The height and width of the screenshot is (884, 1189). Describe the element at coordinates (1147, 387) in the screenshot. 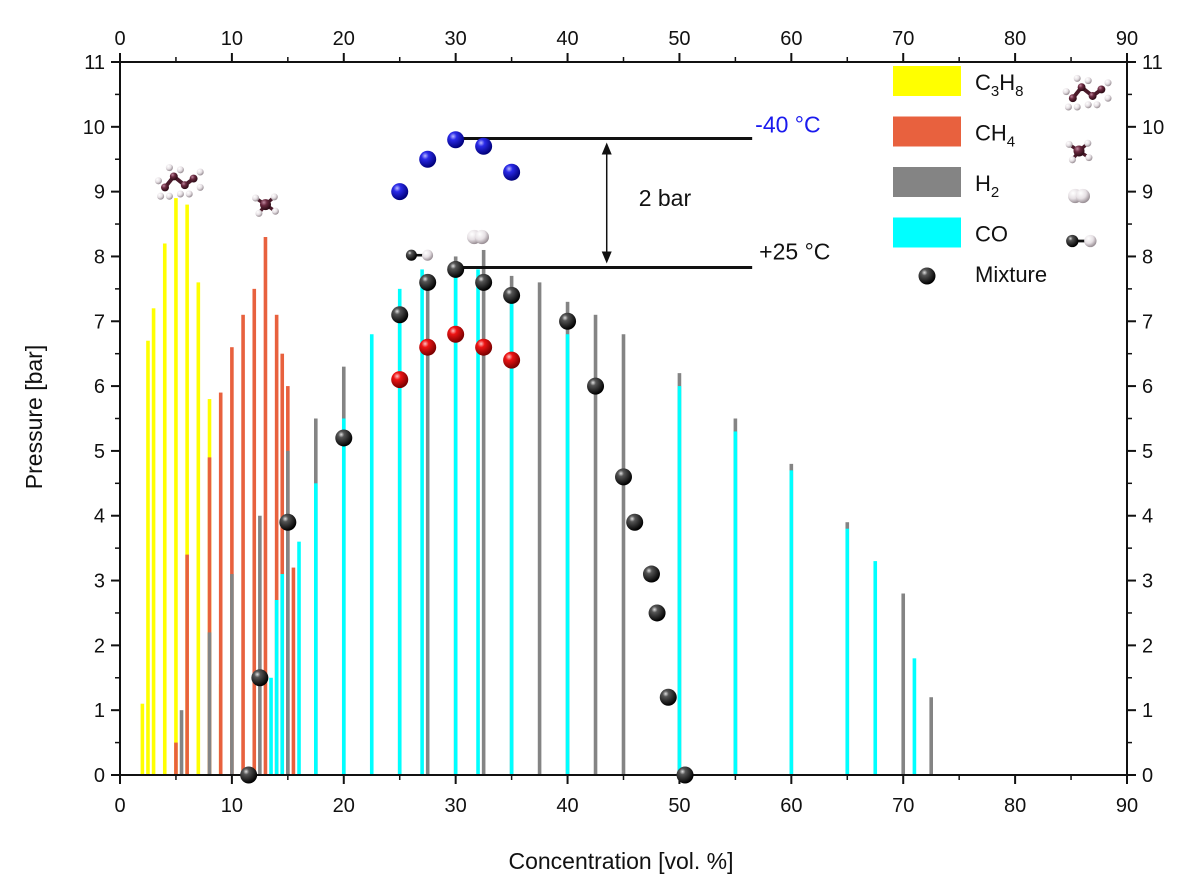

I see `y-tick-label-right: 6` at that location.